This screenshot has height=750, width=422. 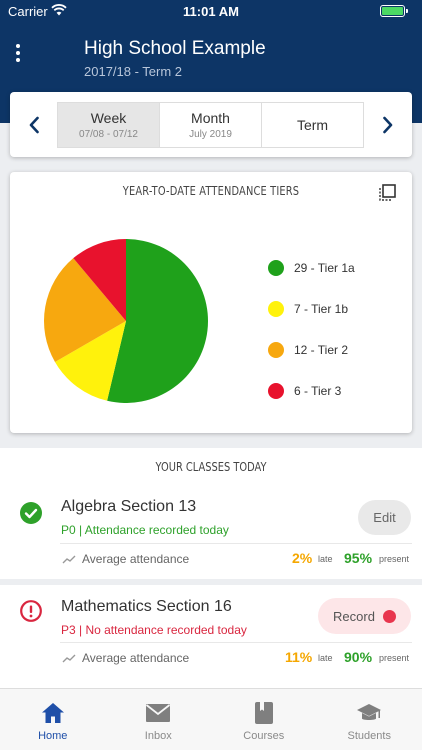 I want to click on record-attendance-button: Record, so click(x=364, y=616).